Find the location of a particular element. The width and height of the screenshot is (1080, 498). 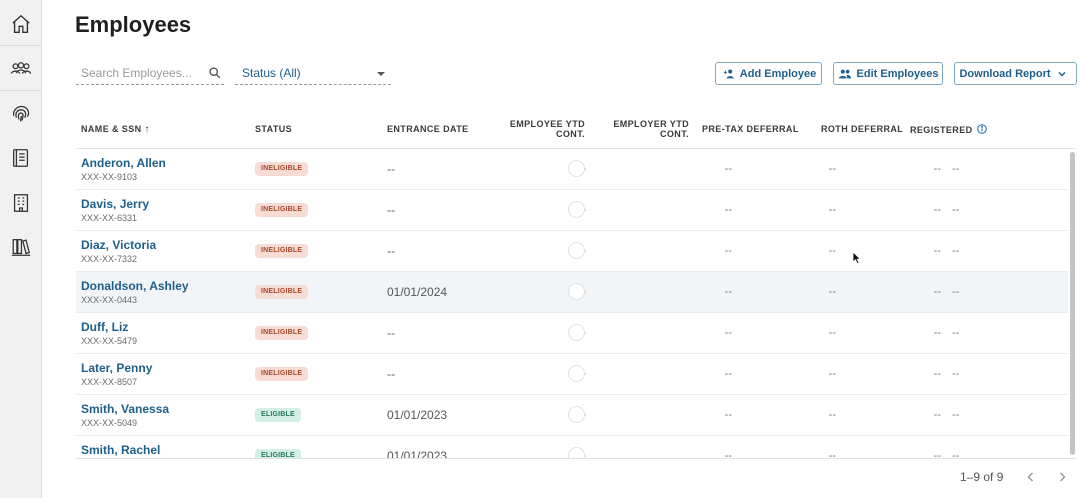

employee-name-link: Davis, Jerry is located at coordinates (115, 204).